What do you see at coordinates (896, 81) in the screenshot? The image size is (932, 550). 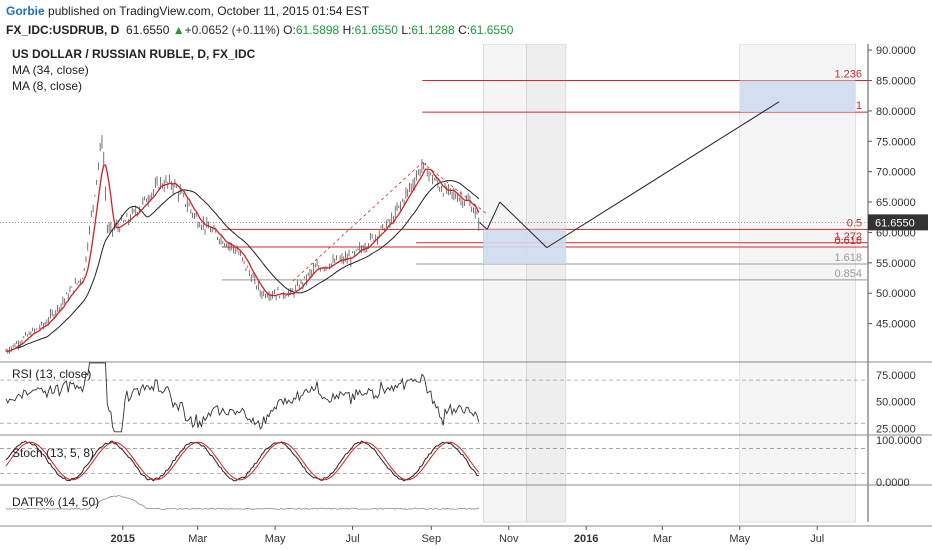 I see `price-tick-label: 85.0000` at bounding box center [896, 81].